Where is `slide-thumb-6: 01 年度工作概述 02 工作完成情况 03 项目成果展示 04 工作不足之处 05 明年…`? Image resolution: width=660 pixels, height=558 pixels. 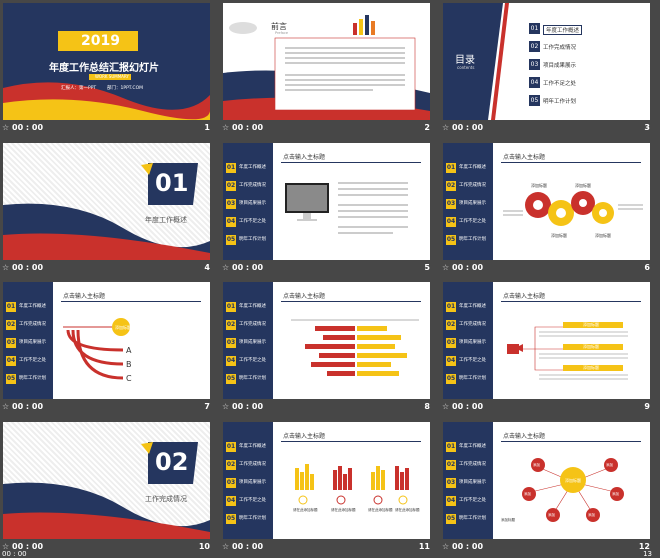 slide-thumb-6: 01 年度工作概述 02 工作完成情况 03 项目成果展示 04 工作不足之处 05 明年… is located at coordinates (550, 210).